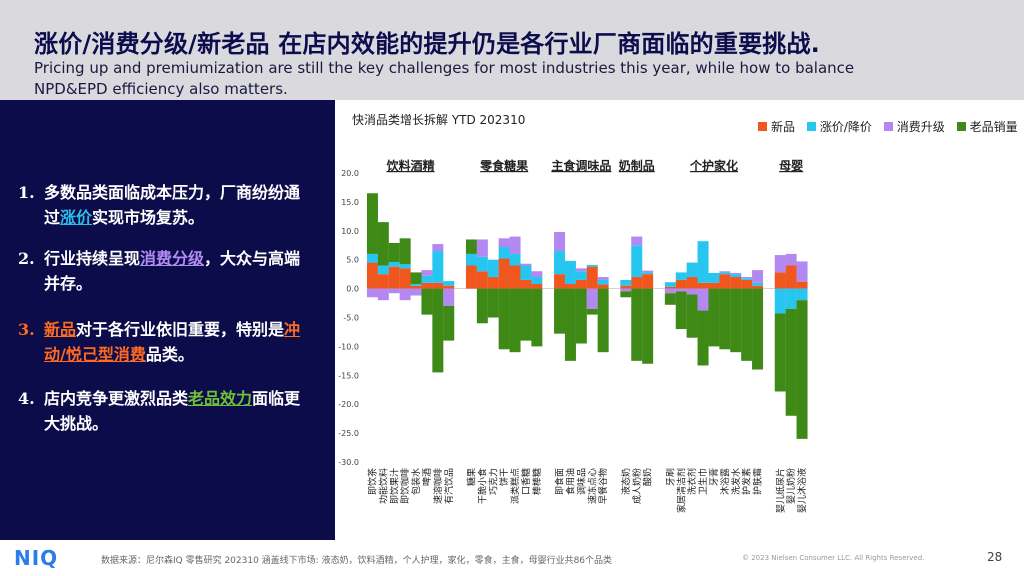 The image size is (1024, 576). What do you see at coordinates (36, 558) in the screenshot?
I see `niq-logo: NIQ` at bounding box center [36, 558].